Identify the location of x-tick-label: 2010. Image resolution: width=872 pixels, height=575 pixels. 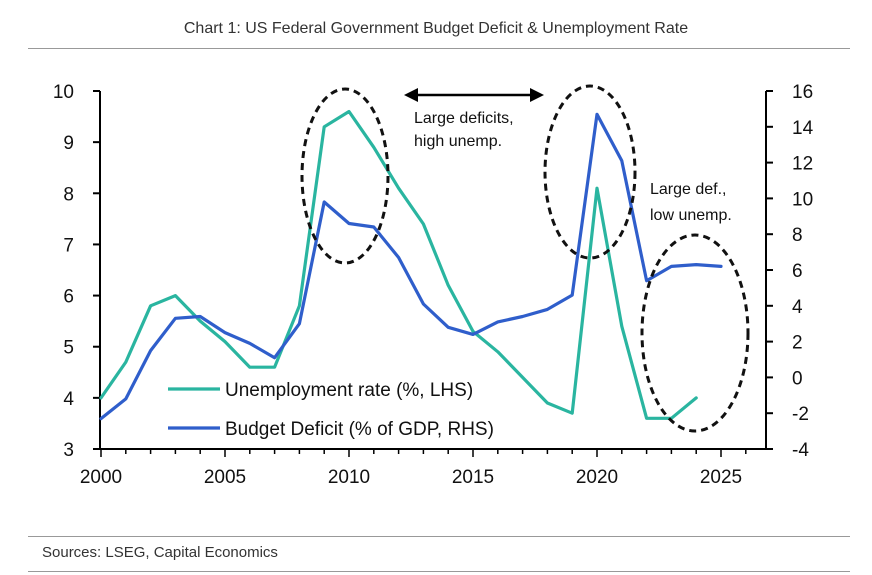
(349, 477).